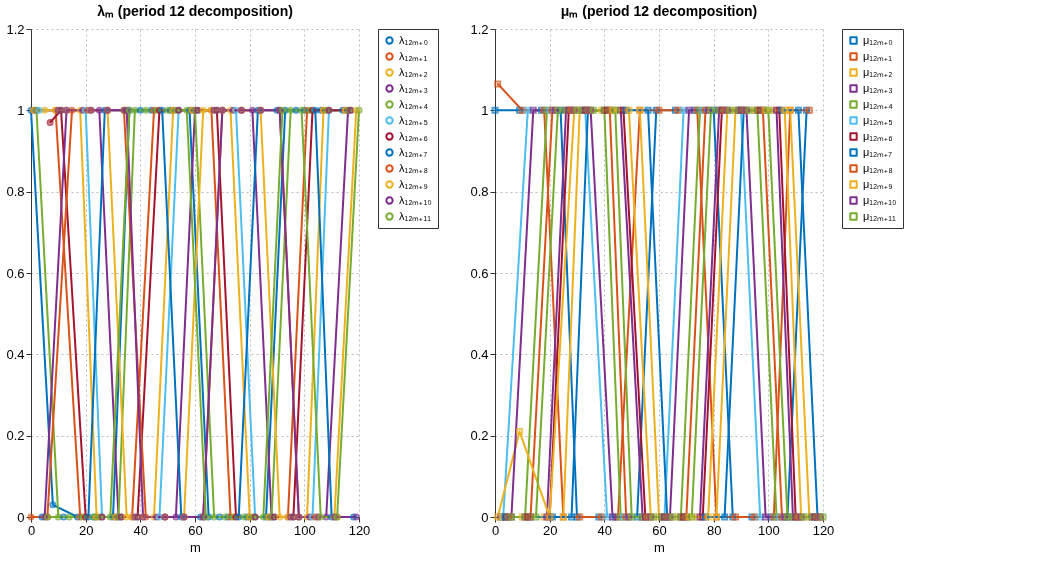 The width and height of the screenshot is (1042, 576). I want to click on legend-label: μ₁₂ₘ₊₈, so click(878, 167).